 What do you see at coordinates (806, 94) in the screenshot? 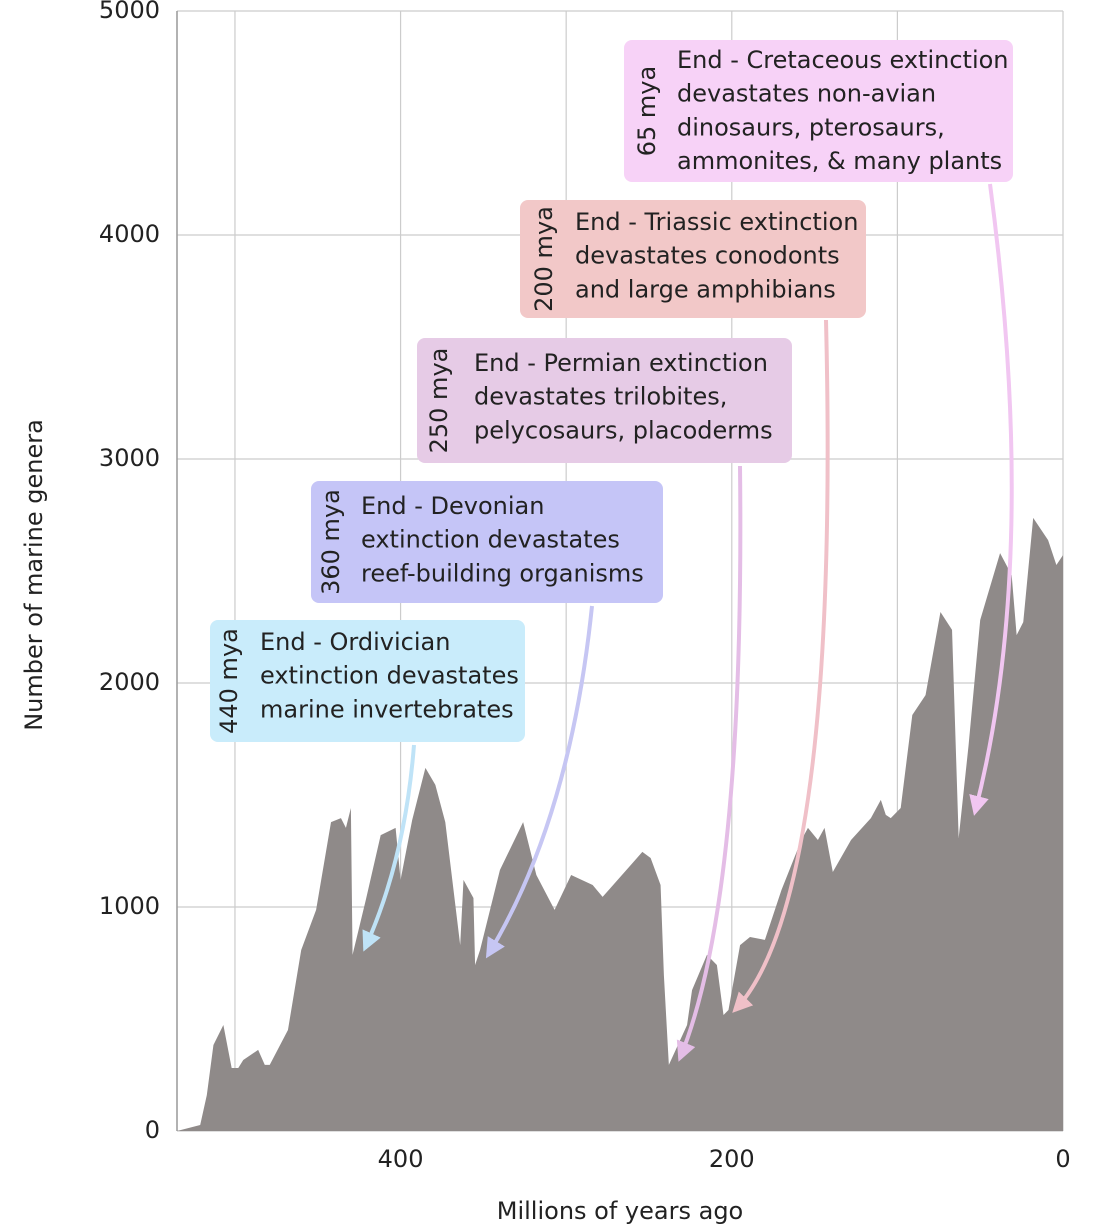
I see `annotation-text: devastates non-avian` at bounding box center [806, 94].